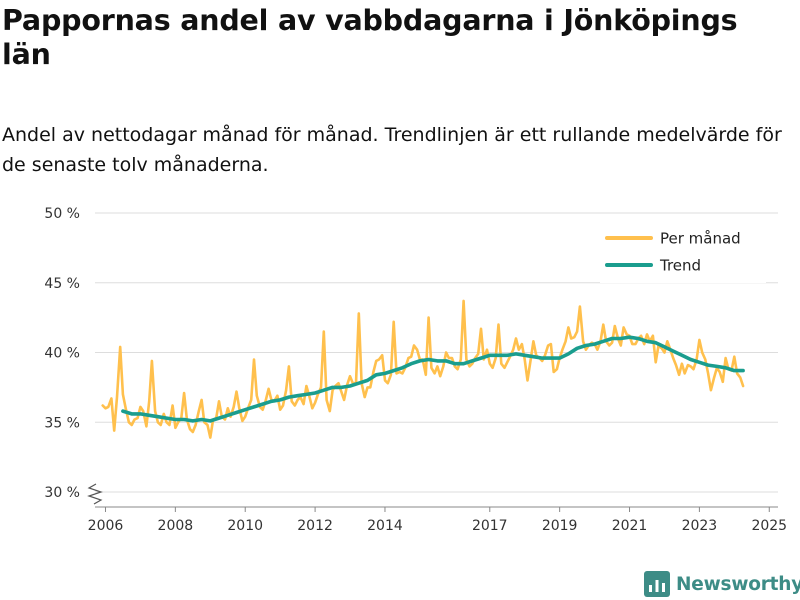  What do you see at coordinates (95, 494) in the screenshot?
I see `axis-break-marker` at bounding box center [95, 494].